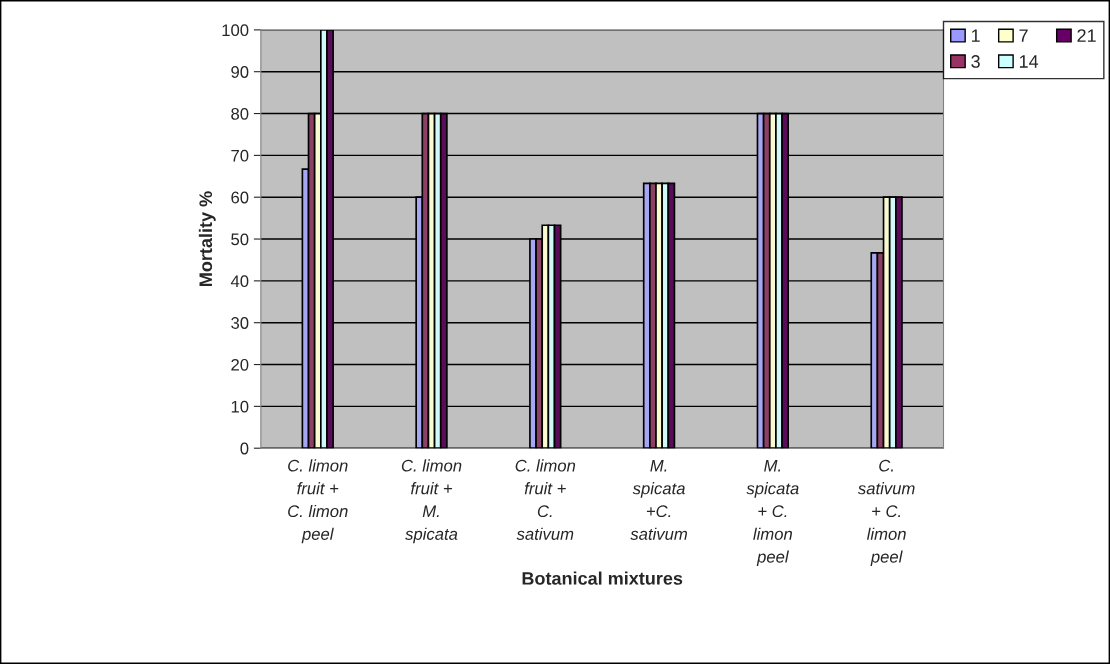 The height and width of the screenshot is (664, 1110). I want to click on x-axis-title: Botanical mixtures, so click(602, 578).